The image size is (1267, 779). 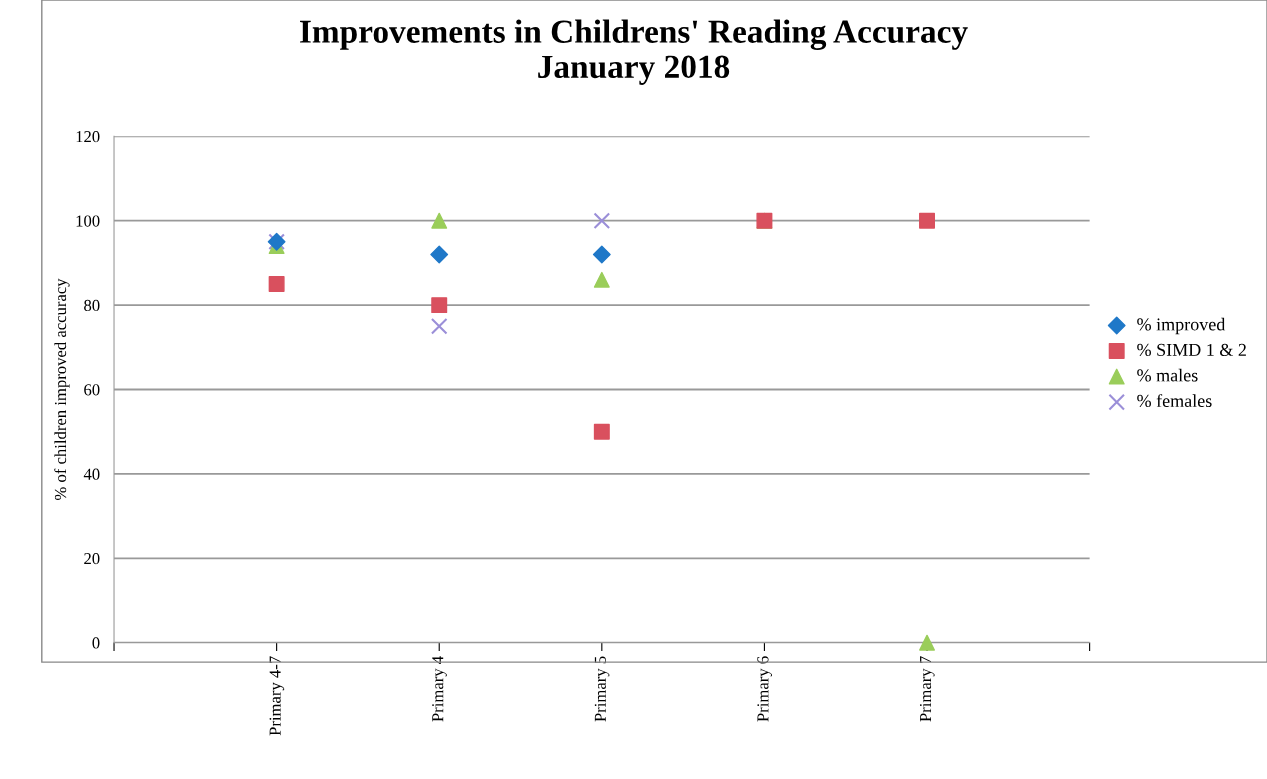 I want to click on legend-label: % SIMD 1 & 2, so click(x=1191, y=350).